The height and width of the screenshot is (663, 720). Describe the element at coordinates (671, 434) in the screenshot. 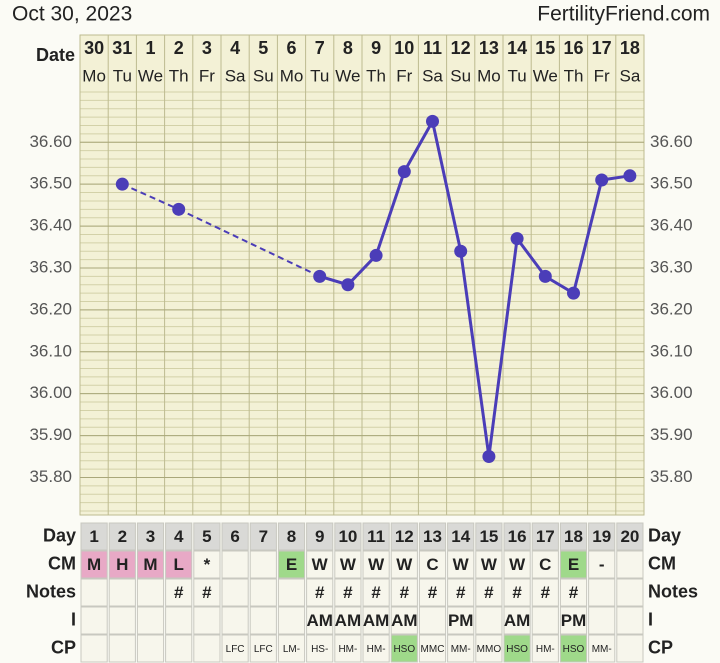

I see `y-tick-label-right: 35.90` at that location.